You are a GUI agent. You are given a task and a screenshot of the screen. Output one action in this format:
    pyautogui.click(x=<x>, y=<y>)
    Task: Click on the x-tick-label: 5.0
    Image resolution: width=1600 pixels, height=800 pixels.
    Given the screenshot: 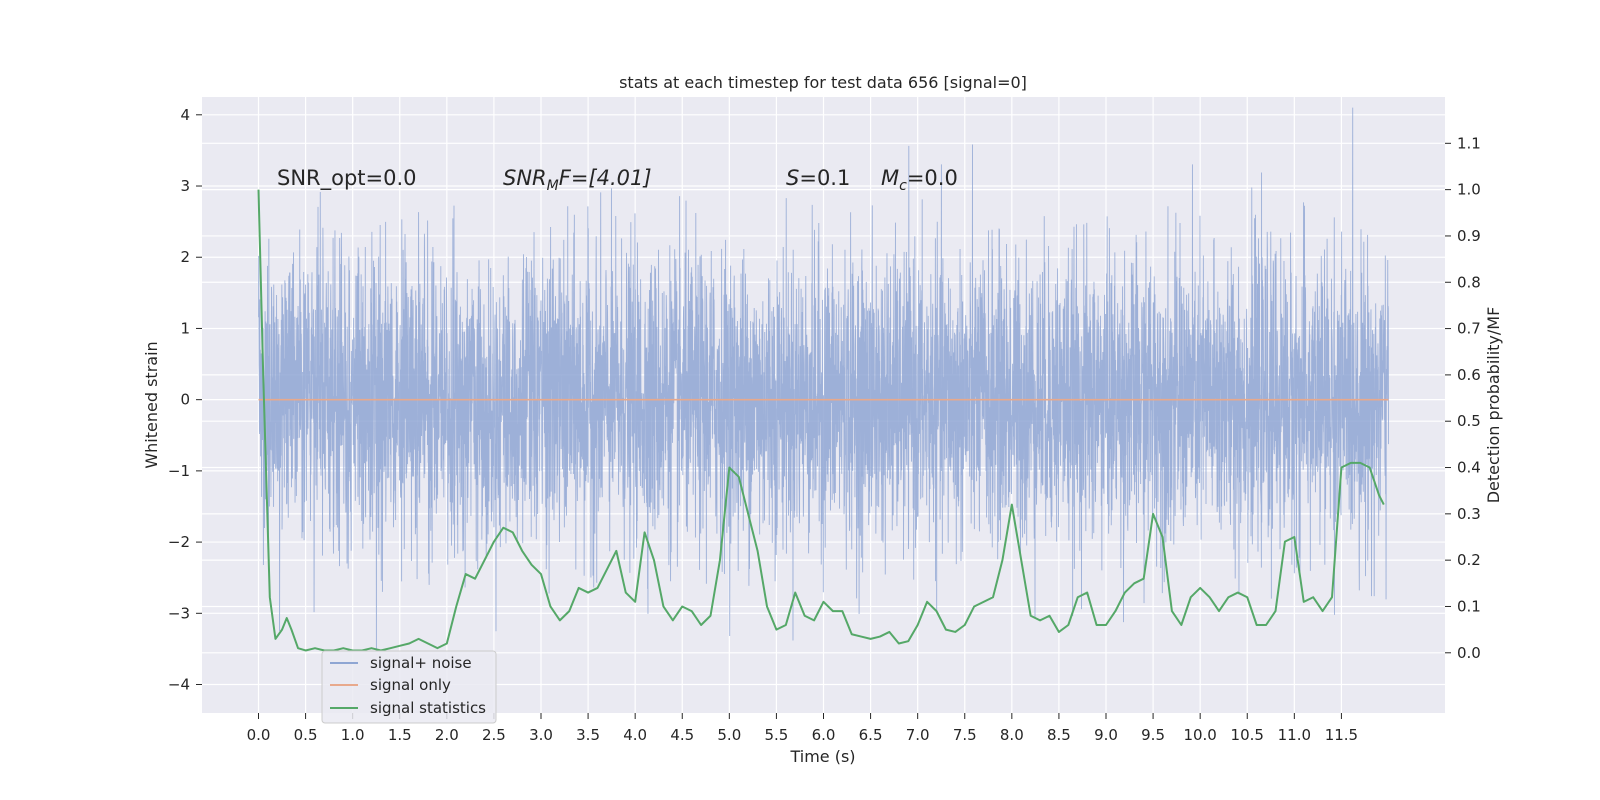 What is the action you would take?
    pyautogui.click(x=729, y=735)
    